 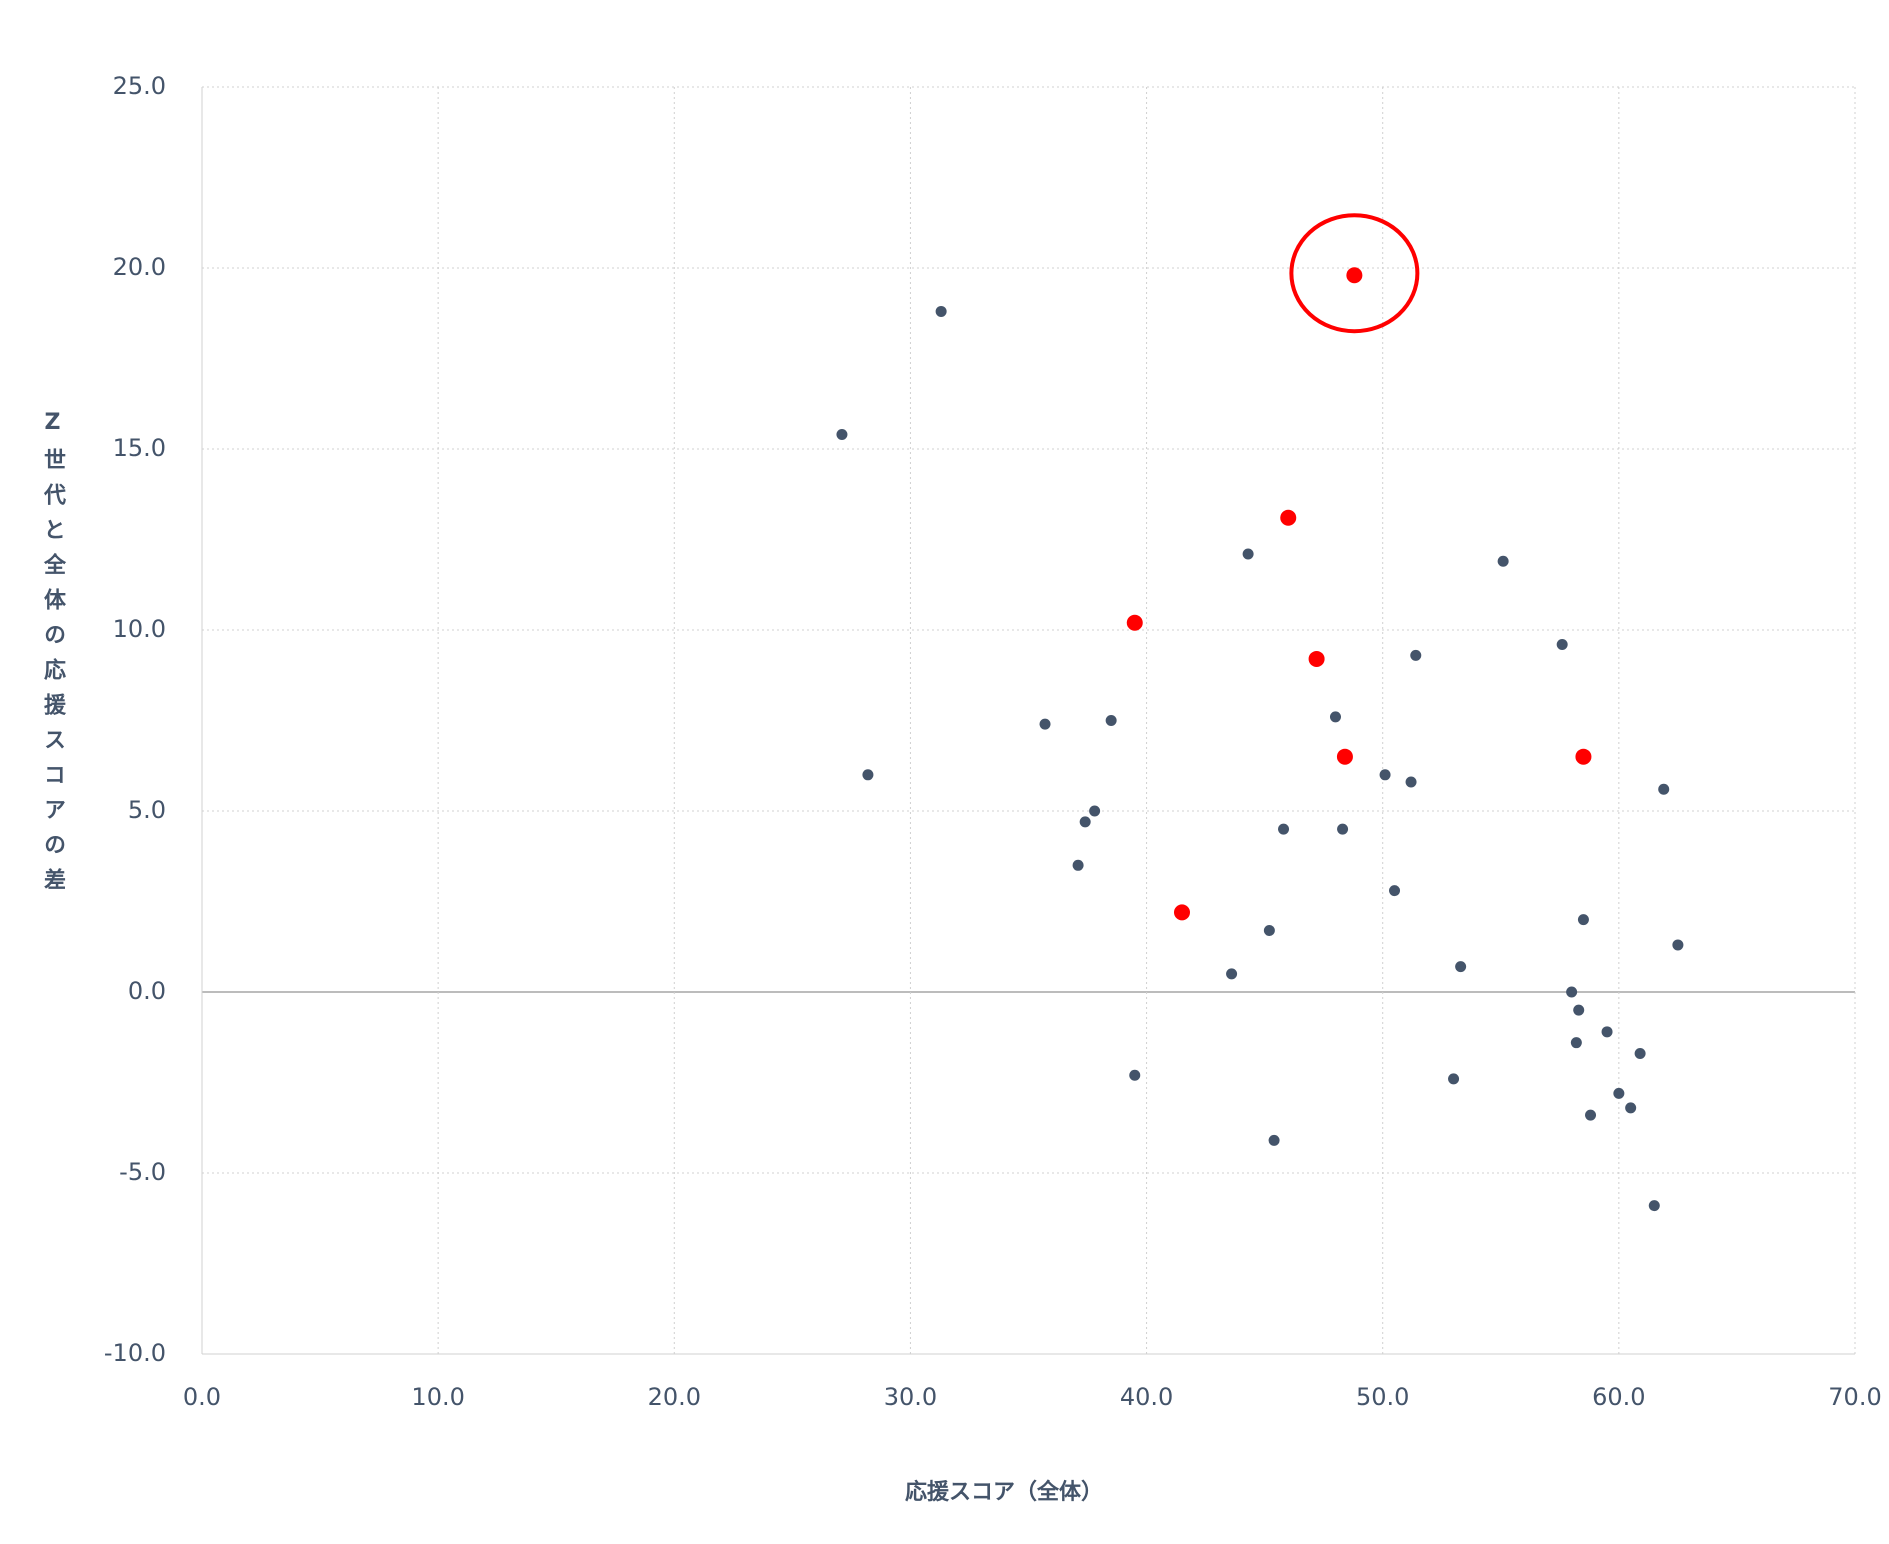 I want to click on x-tick-label: 30.0, so click(x=910, y=1397).